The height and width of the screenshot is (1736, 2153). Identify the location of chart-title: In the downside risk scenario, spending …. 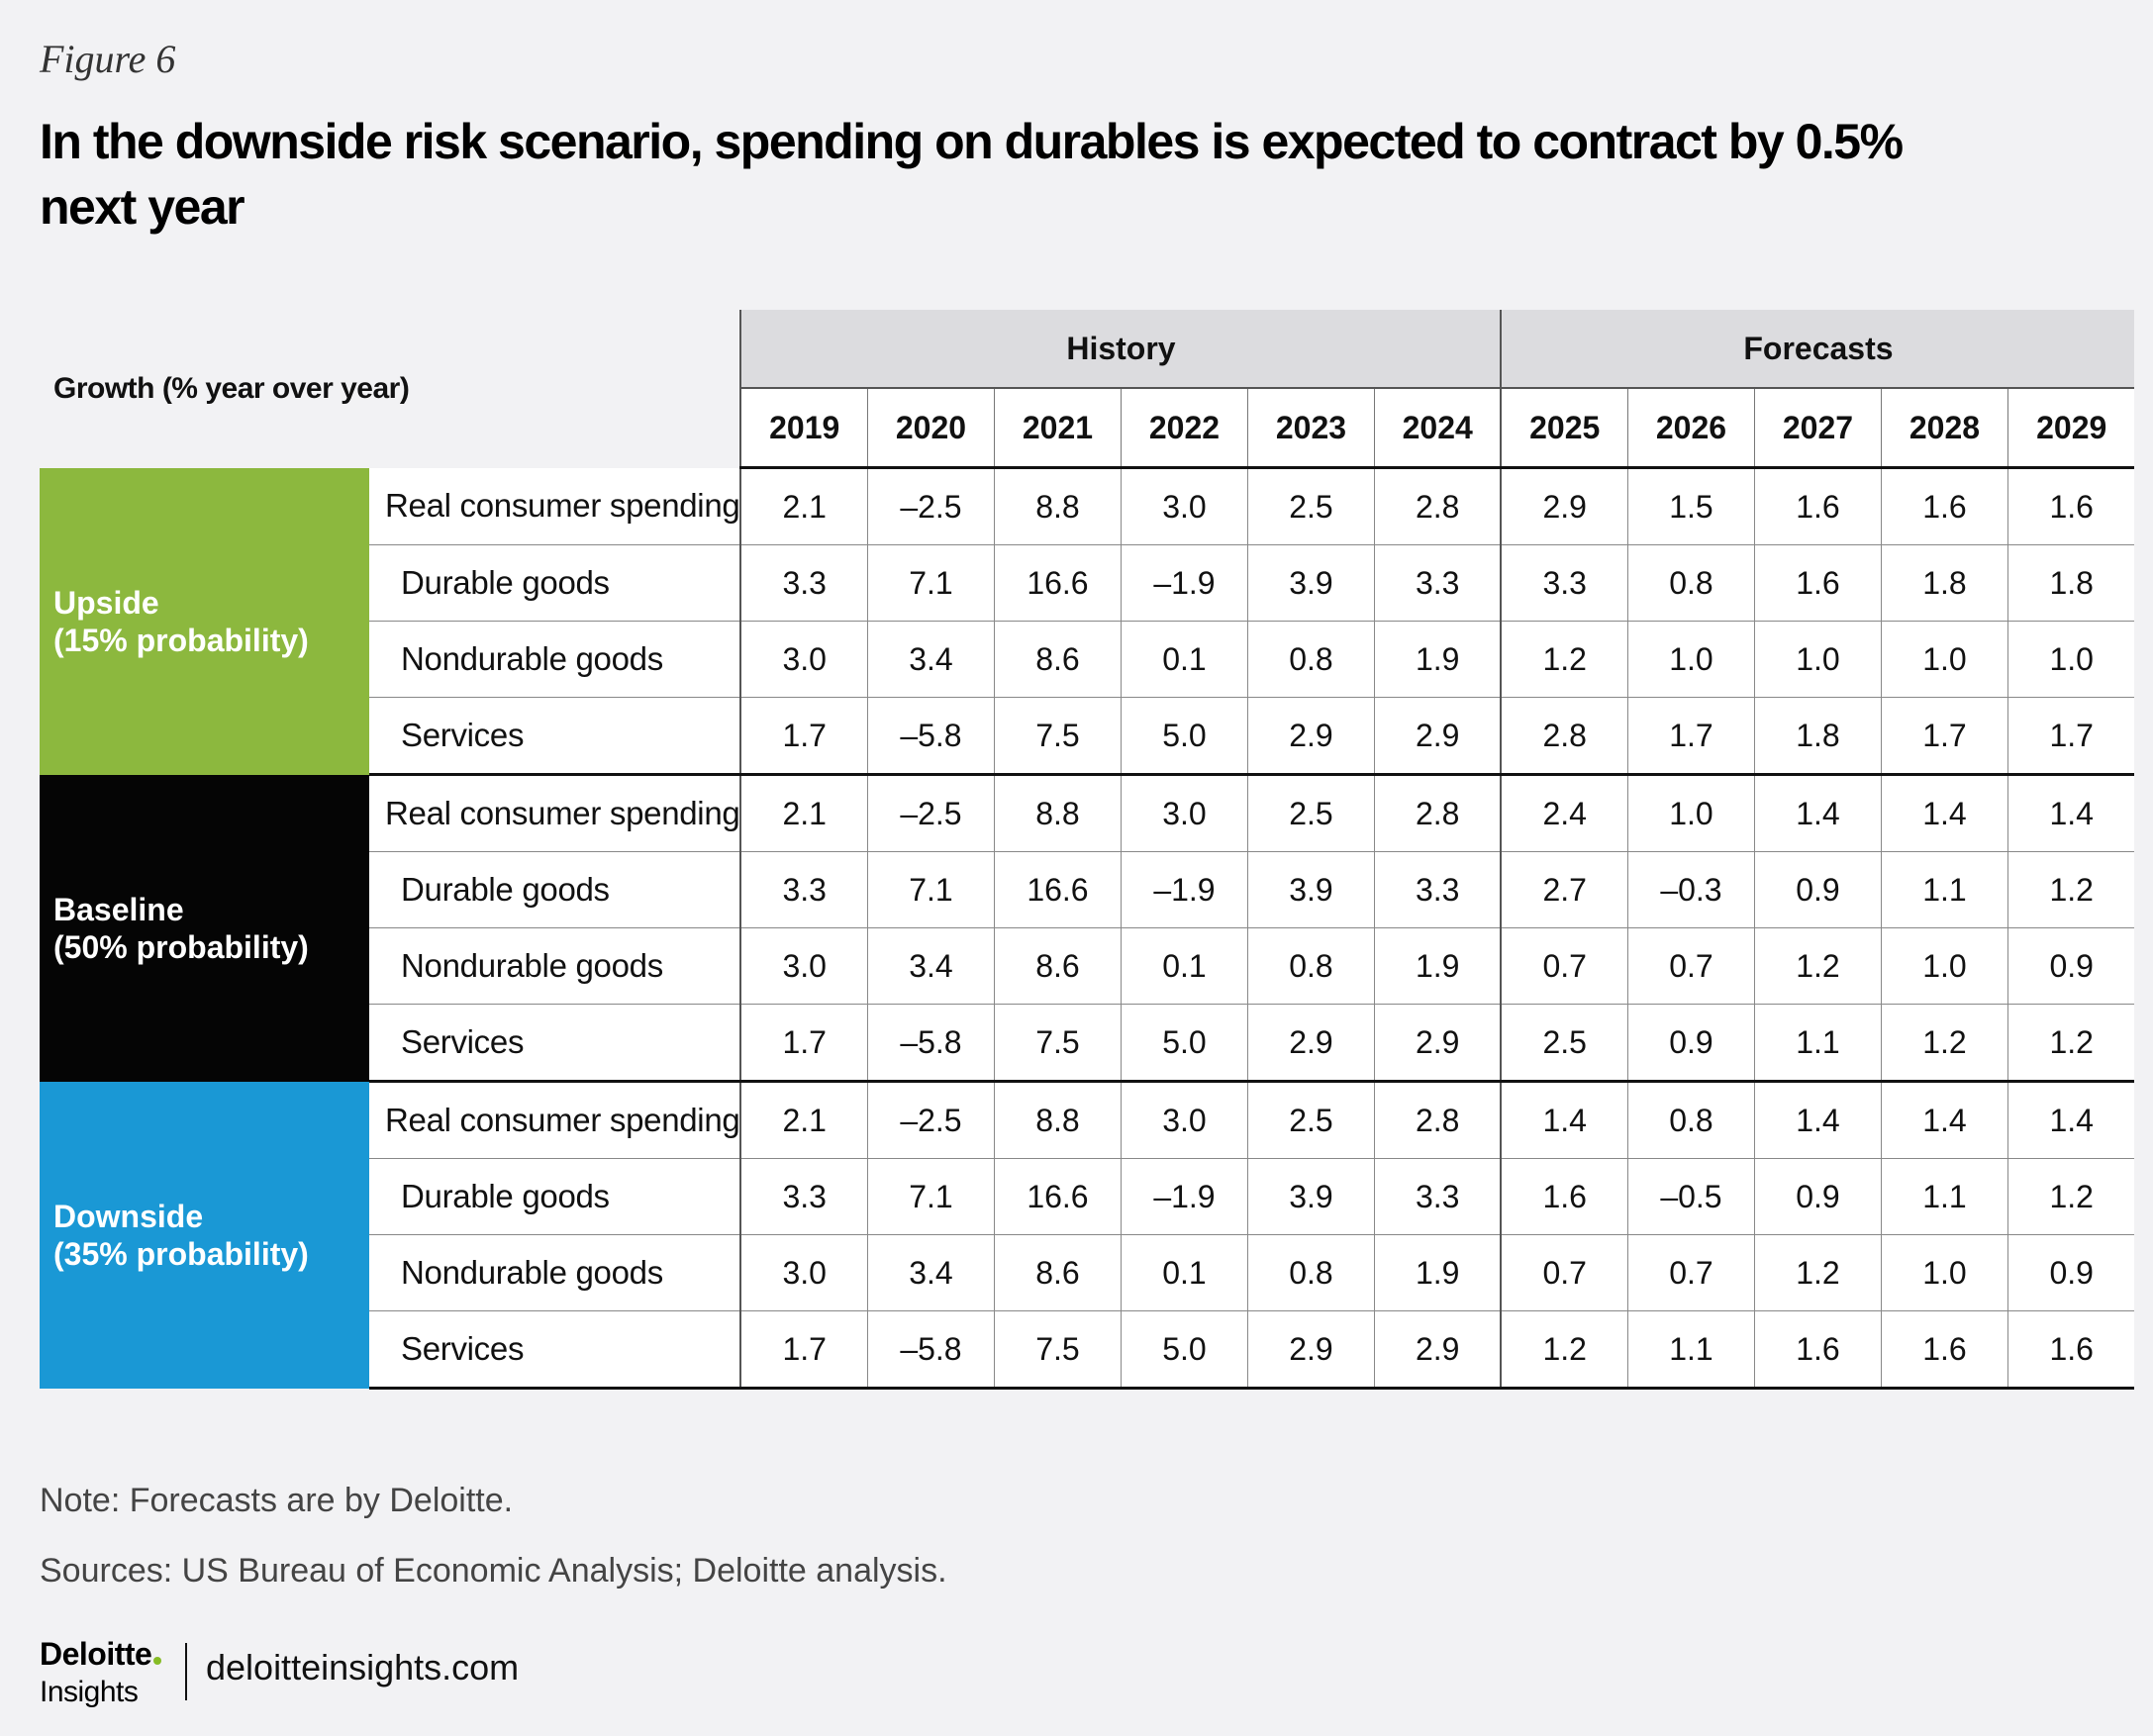
(972, 174).